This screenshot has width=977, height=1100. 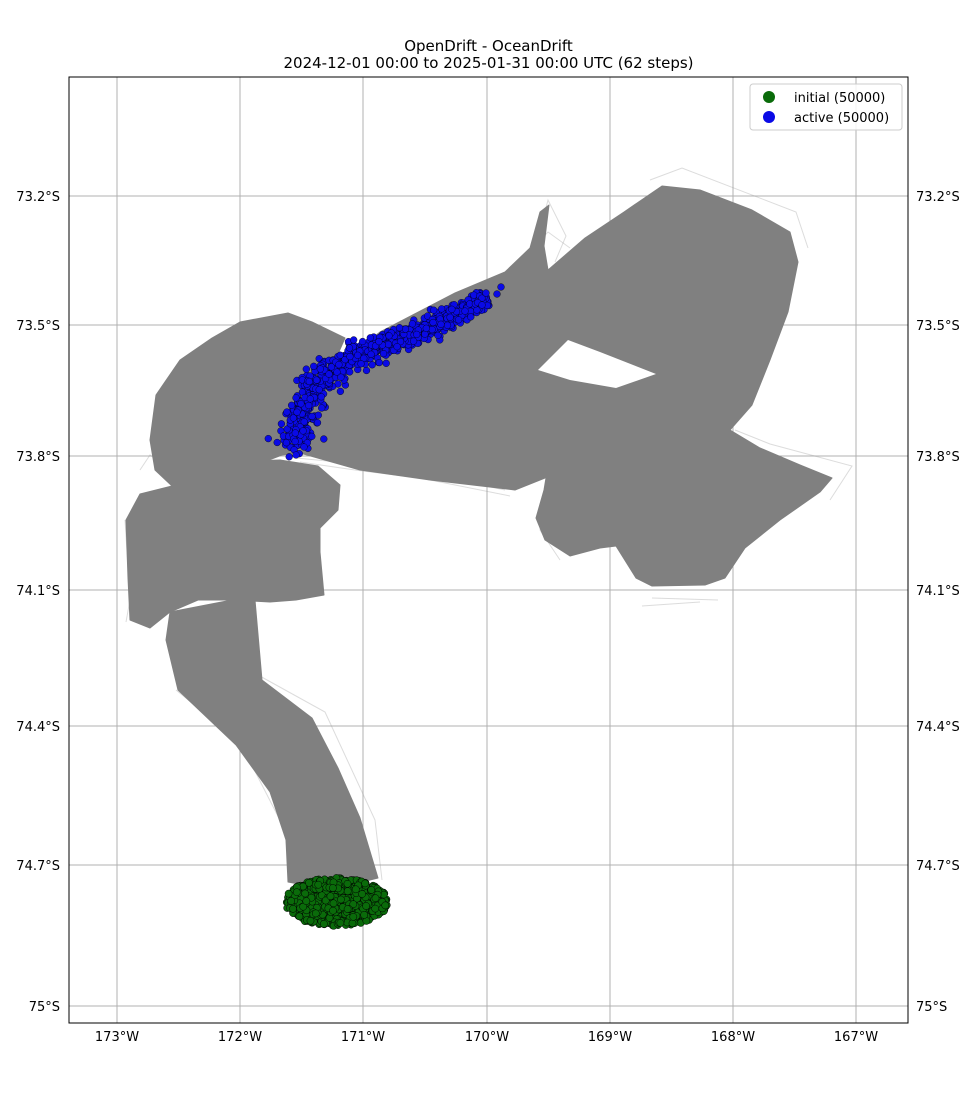 What do you see at coordinates (38, 197) in the screenshot?
I see `lat-tick-label: 73.2°S` at bounding box center [38, 197].